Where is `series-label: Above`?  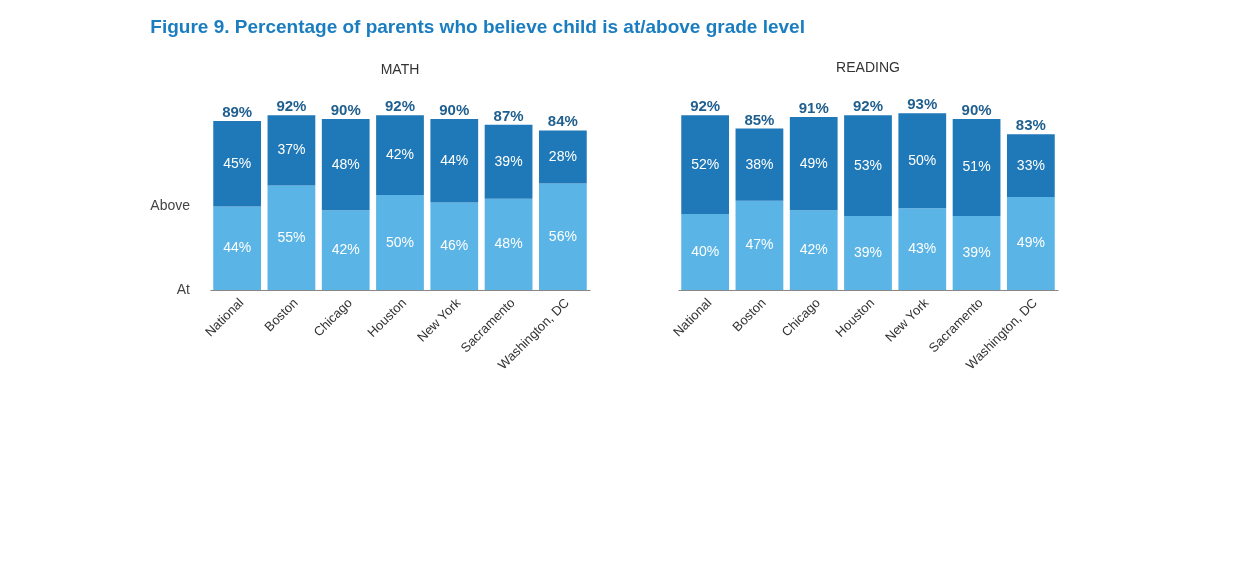
series-label: Above is located at coordinates (170, 205).